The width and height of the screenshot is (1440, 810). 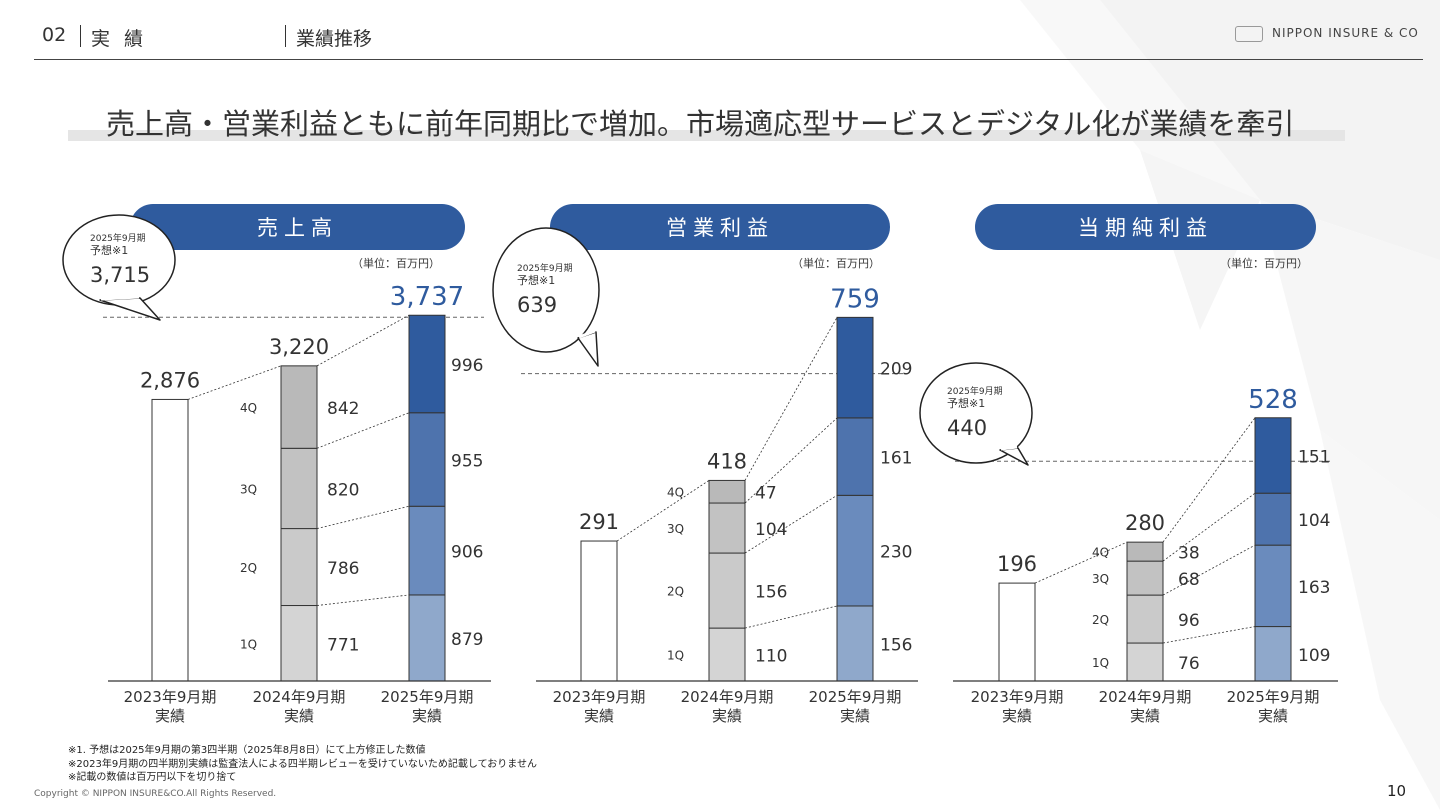 I want to click on section-category: 実績, so click(x=124, y=39).